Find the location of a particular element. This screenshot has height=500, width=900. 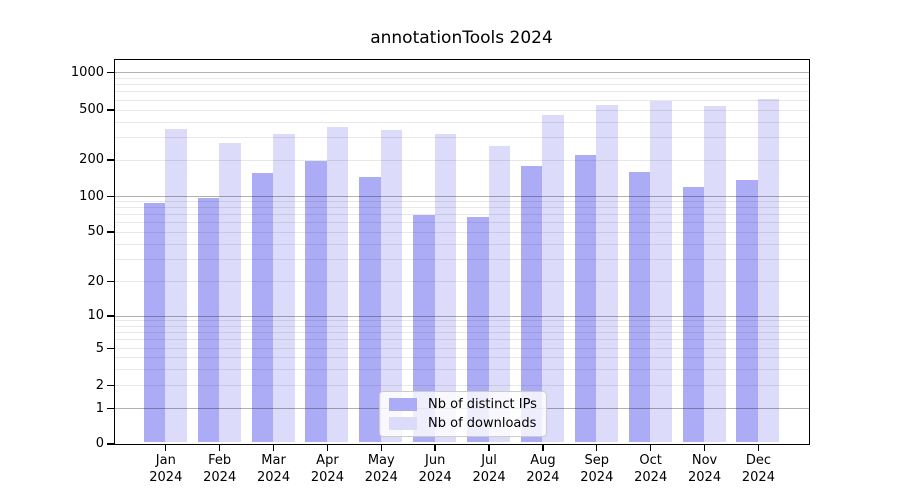

x-tick-month: Feb is located at coordinates (220, 460).